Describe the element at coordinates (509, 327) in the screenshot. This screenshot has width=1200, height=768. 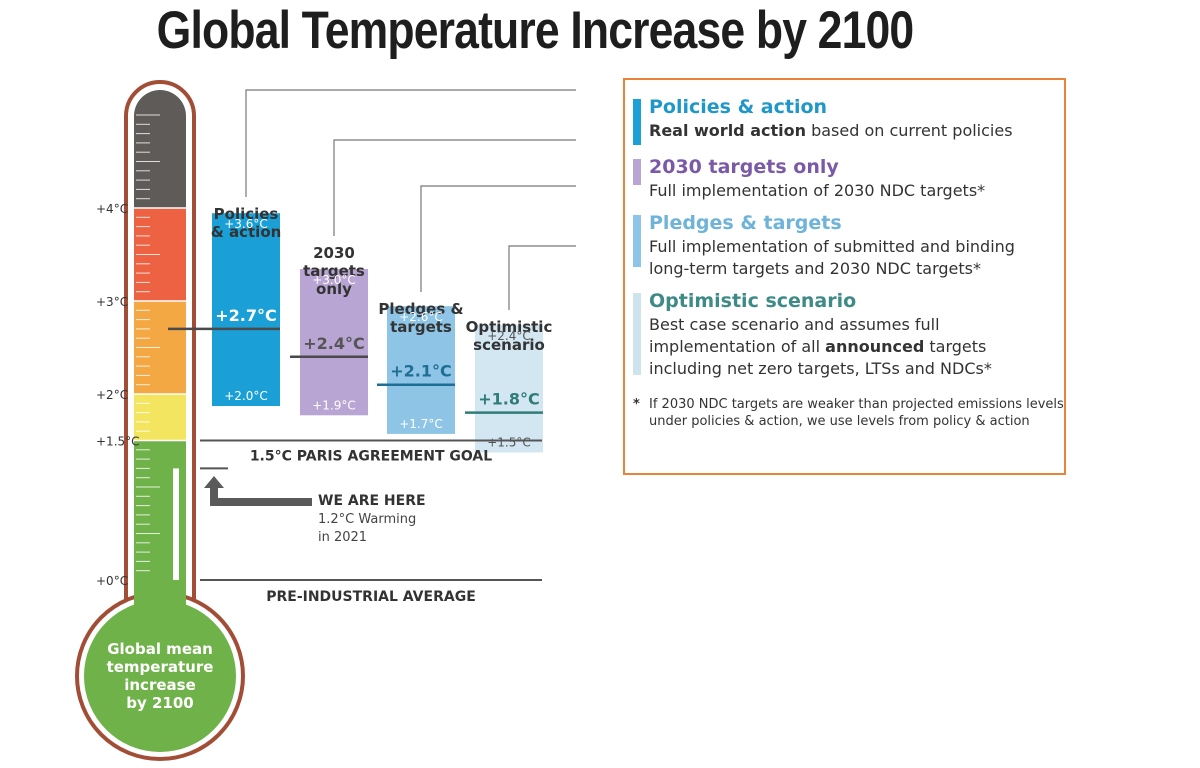
I see `scenario-label: Optimistic` at that location.